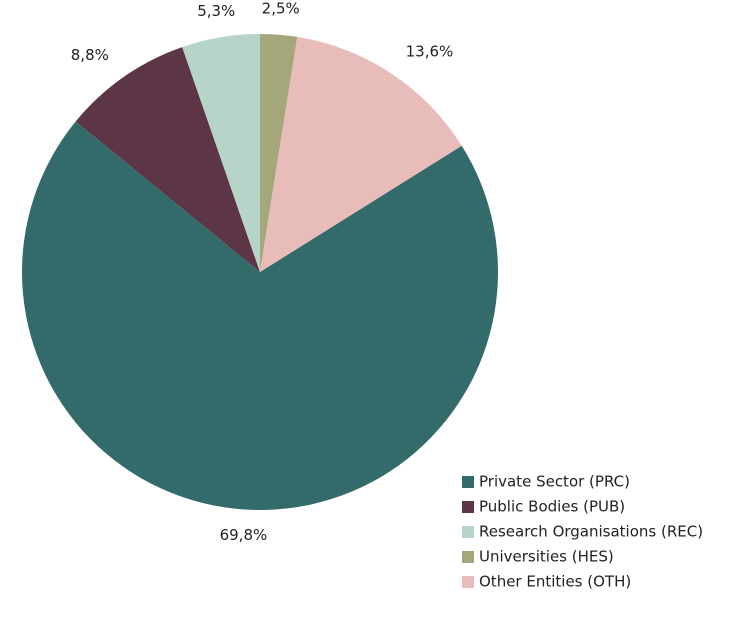 This screenshot has height=619, width=744. Describe the element at coordinates (555, 582) in the screenshot. I see `legend-label: Other Entities (OTH)` at that location.